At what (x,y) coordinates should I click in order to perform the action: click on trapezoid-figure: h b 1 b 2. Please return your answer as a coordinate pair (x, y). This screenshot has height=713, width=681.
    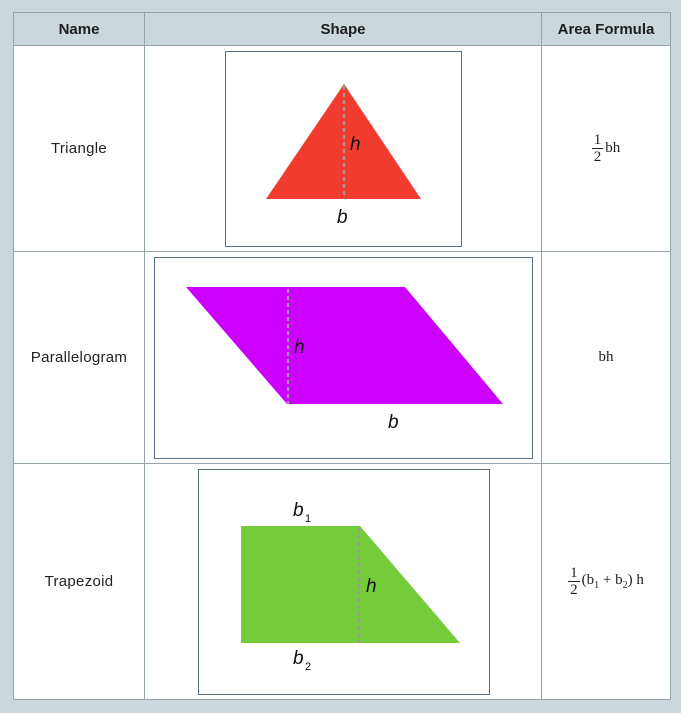
    Looking at the image, I should click on (344, 582).